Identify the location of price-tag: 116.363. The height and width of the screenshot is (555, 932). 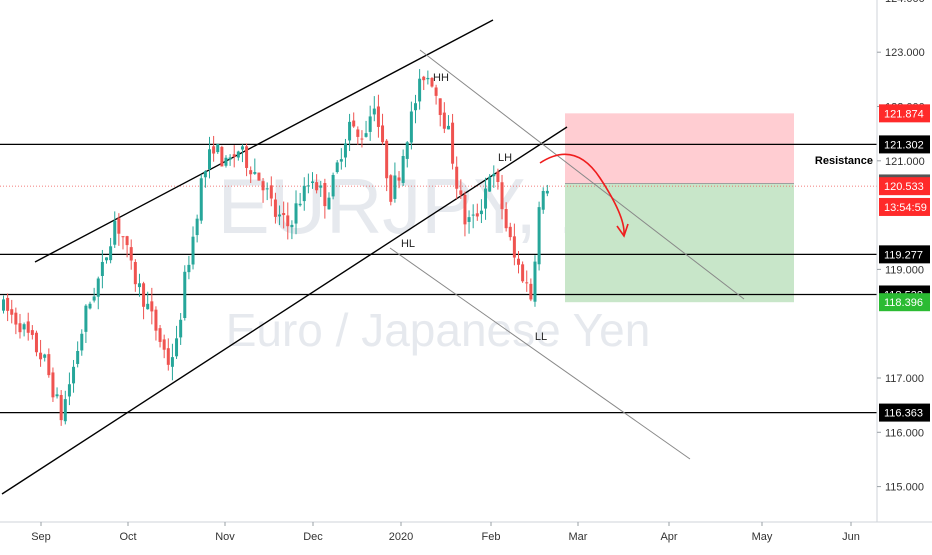
(904, 412).